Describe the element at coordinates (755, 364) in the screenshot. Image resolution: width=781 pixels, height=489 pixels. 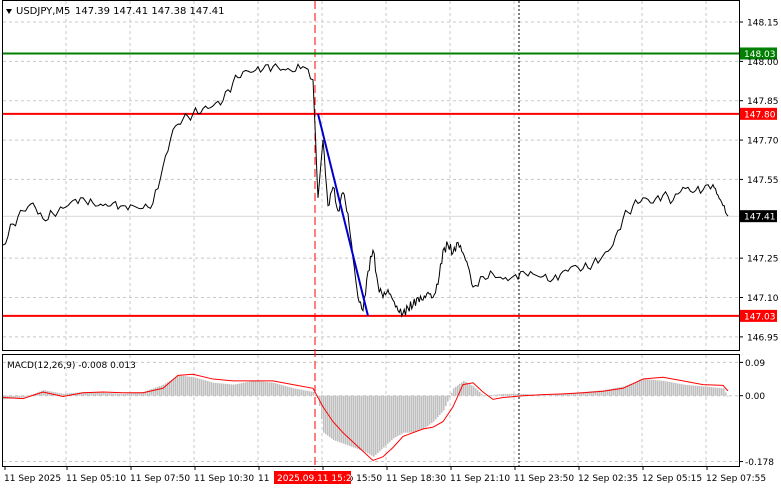
I see `macd-tick-label: 0.09` at that location.